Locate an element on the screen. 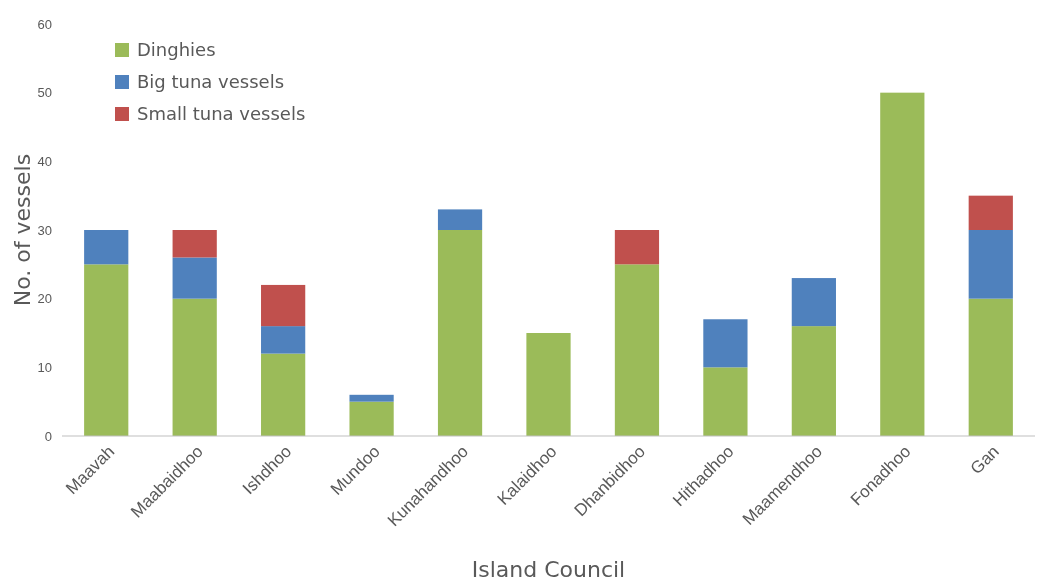  y-tick-label: 0 is located at coordinates (48, 436).